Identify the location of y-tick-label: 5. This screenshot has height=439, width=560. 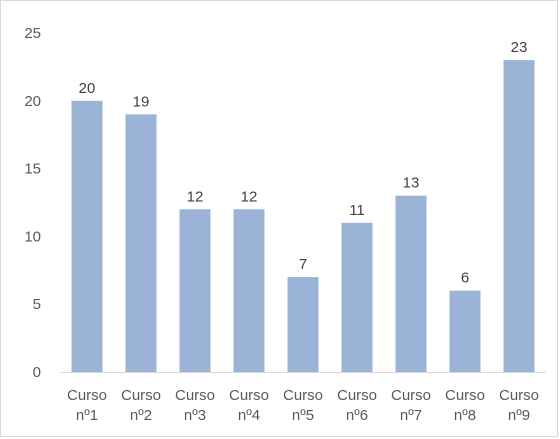
(37, 304).